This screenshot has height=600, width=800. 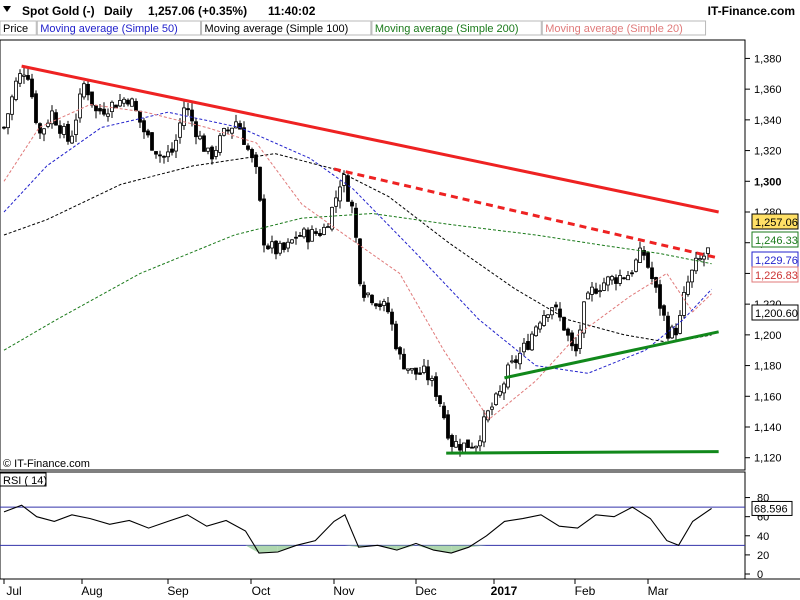 I want to click on legend-item-label: Moving average (Simple 20), so click(x=614, y=29).